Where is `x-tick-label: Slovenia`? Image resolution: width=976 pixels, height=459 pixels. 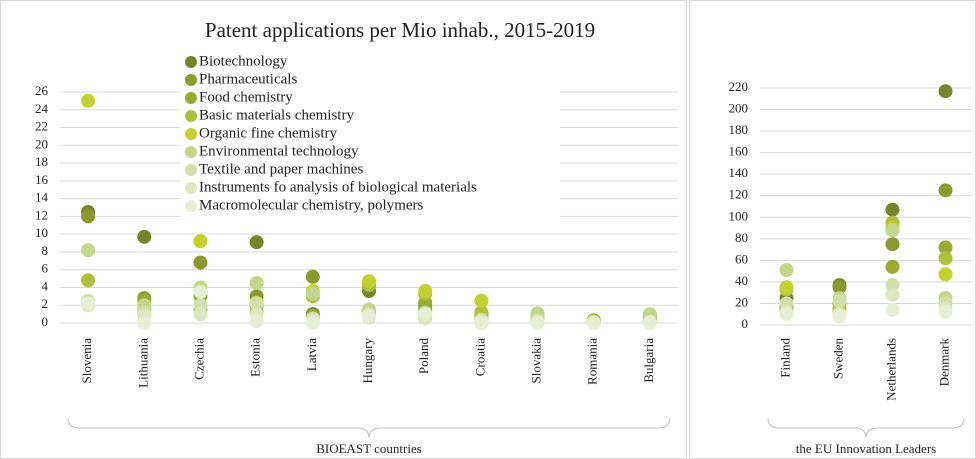
x-tick-label: Slovenia is located at coordinates (86, 361).